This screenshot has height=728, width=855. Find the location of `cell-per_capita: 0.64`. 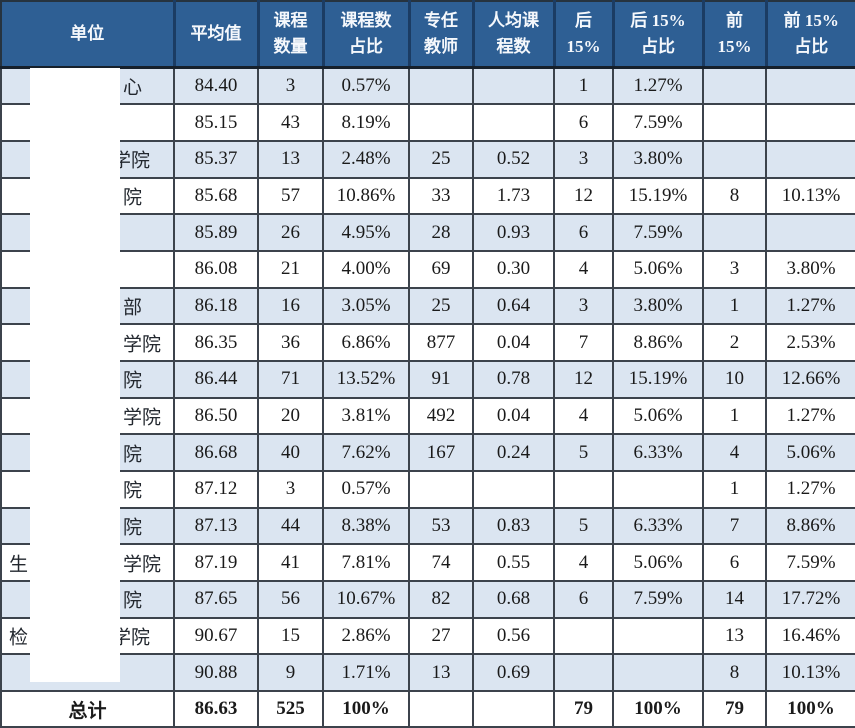

cell-per_capita: 0.64 is located at coordinates (513, 306).